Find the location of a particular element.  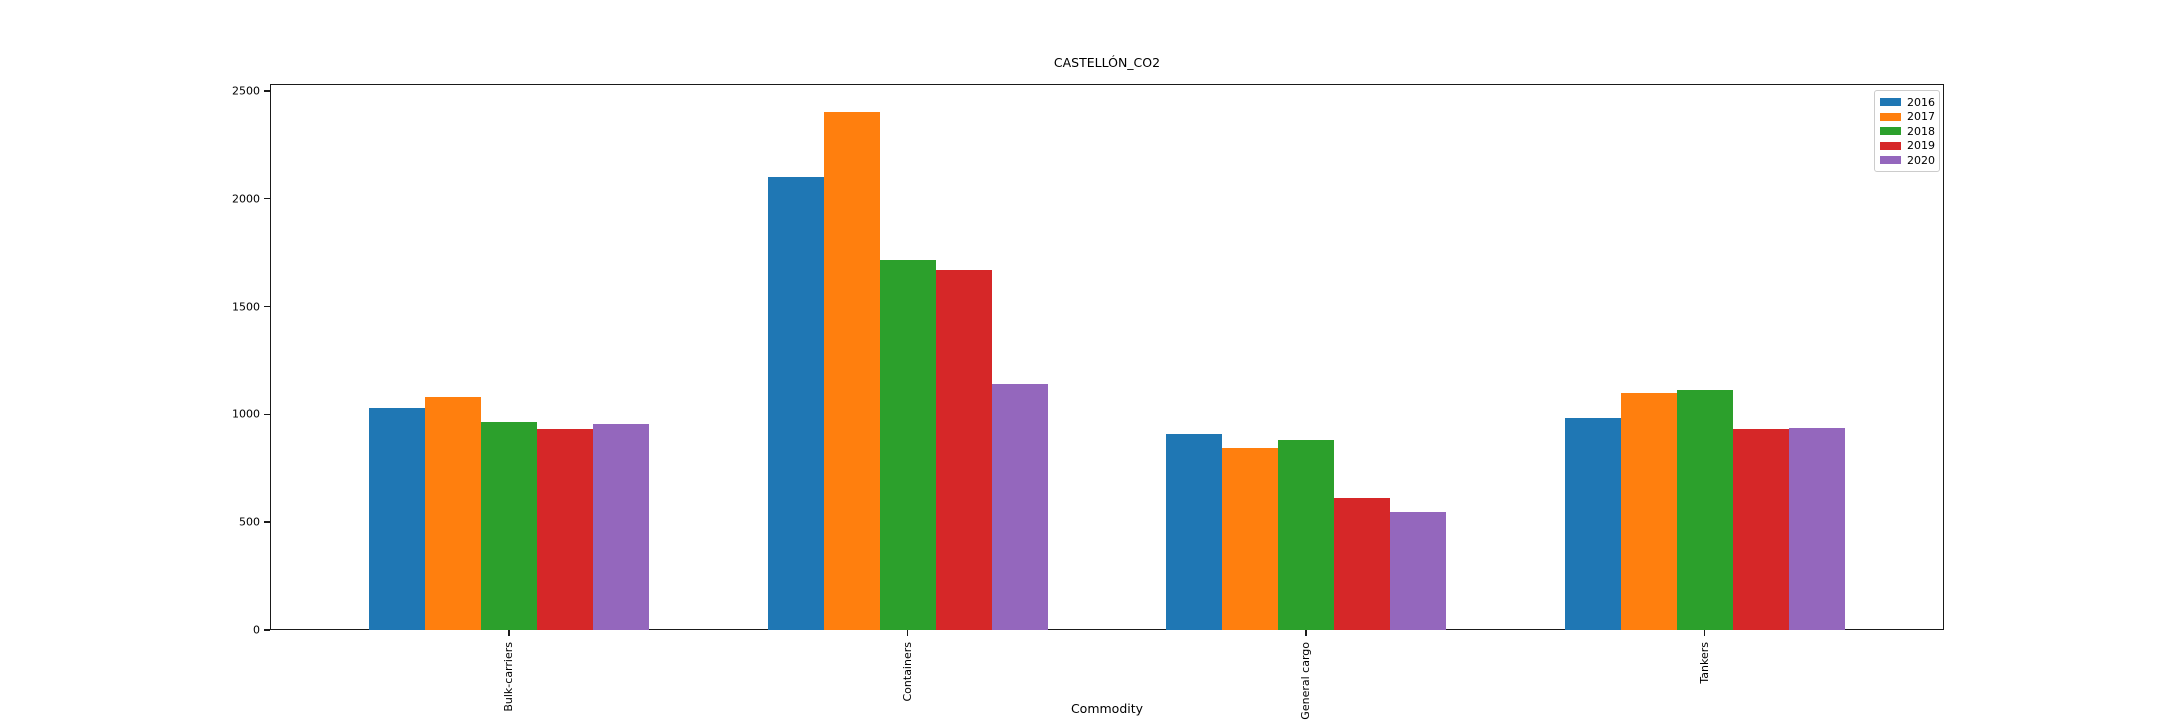

legend-entry: 2020 is located at coordinates (1907, 160).